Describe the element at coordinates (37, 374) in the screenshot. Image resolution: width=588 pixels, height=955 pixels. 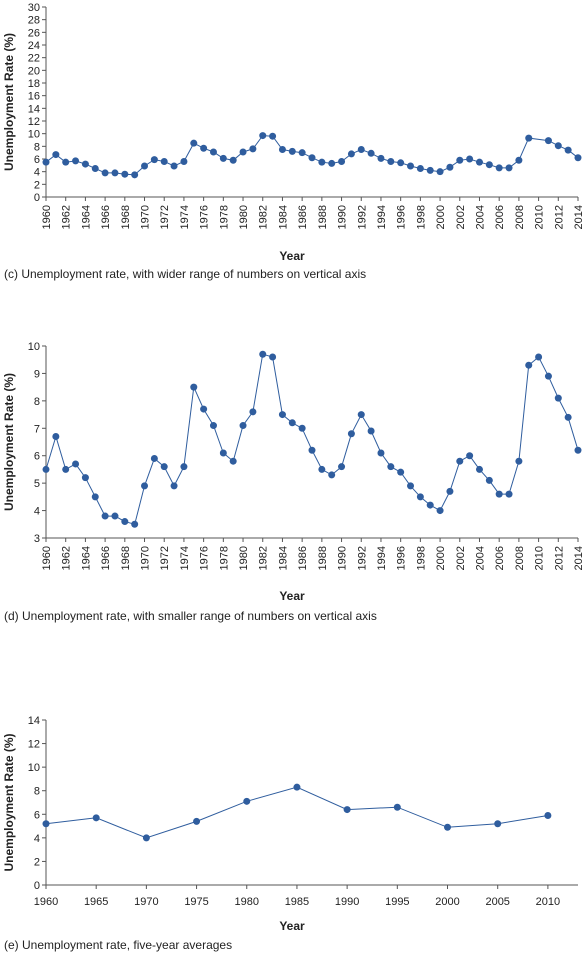
I see `y-tick-label: 9` at that location.